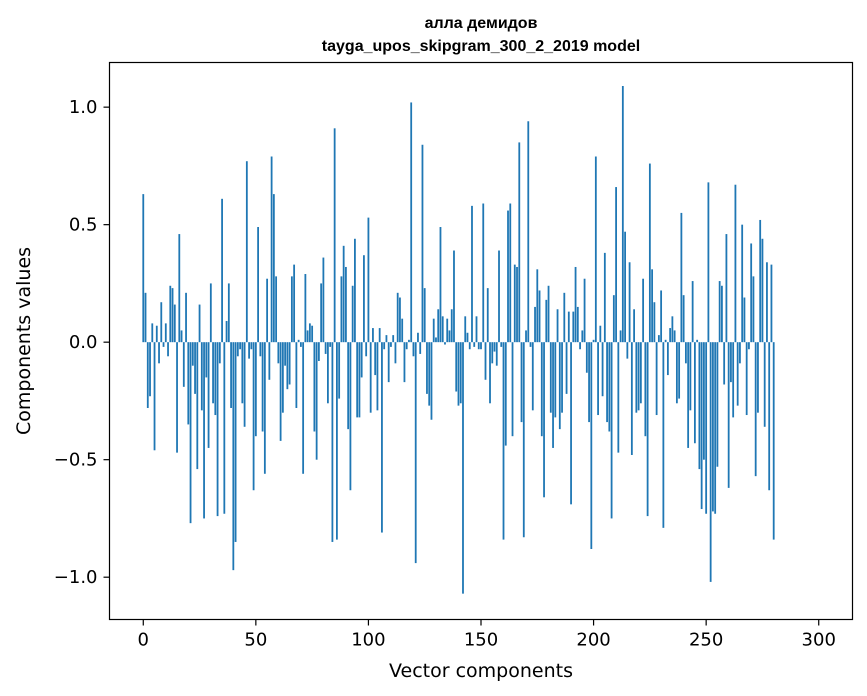 The image size is (867, 696). I want to click on y-tick-label: −1.0, so click(76, 577).